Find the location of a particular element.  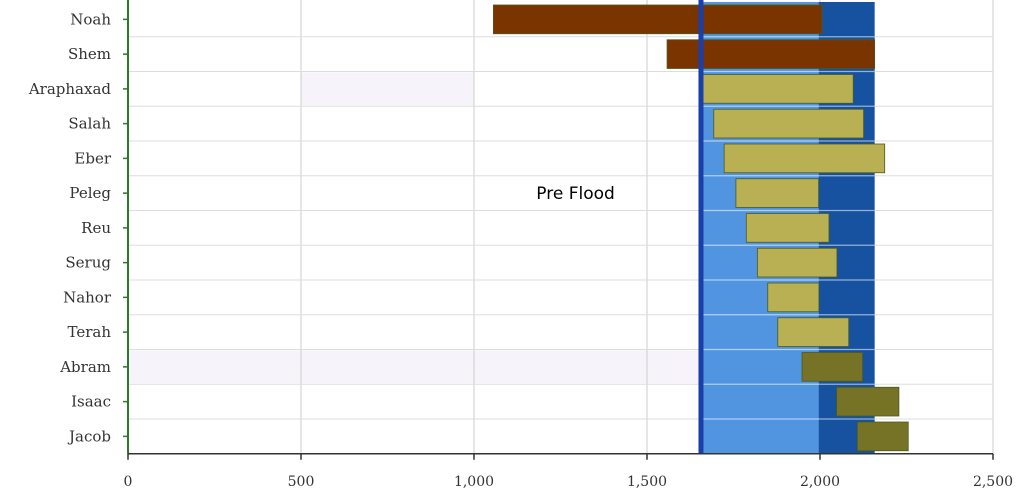

x-tick-label: 2,000 is located at coordinates (820, 482).